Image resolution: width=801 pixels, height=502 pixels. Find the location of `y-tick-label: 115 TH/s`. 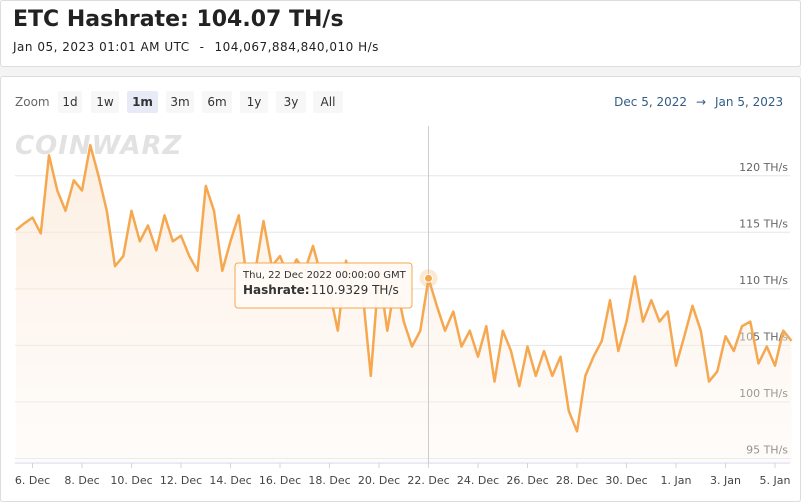

y-tick-label: 115 TH/s is located at coordinates (763, 223).